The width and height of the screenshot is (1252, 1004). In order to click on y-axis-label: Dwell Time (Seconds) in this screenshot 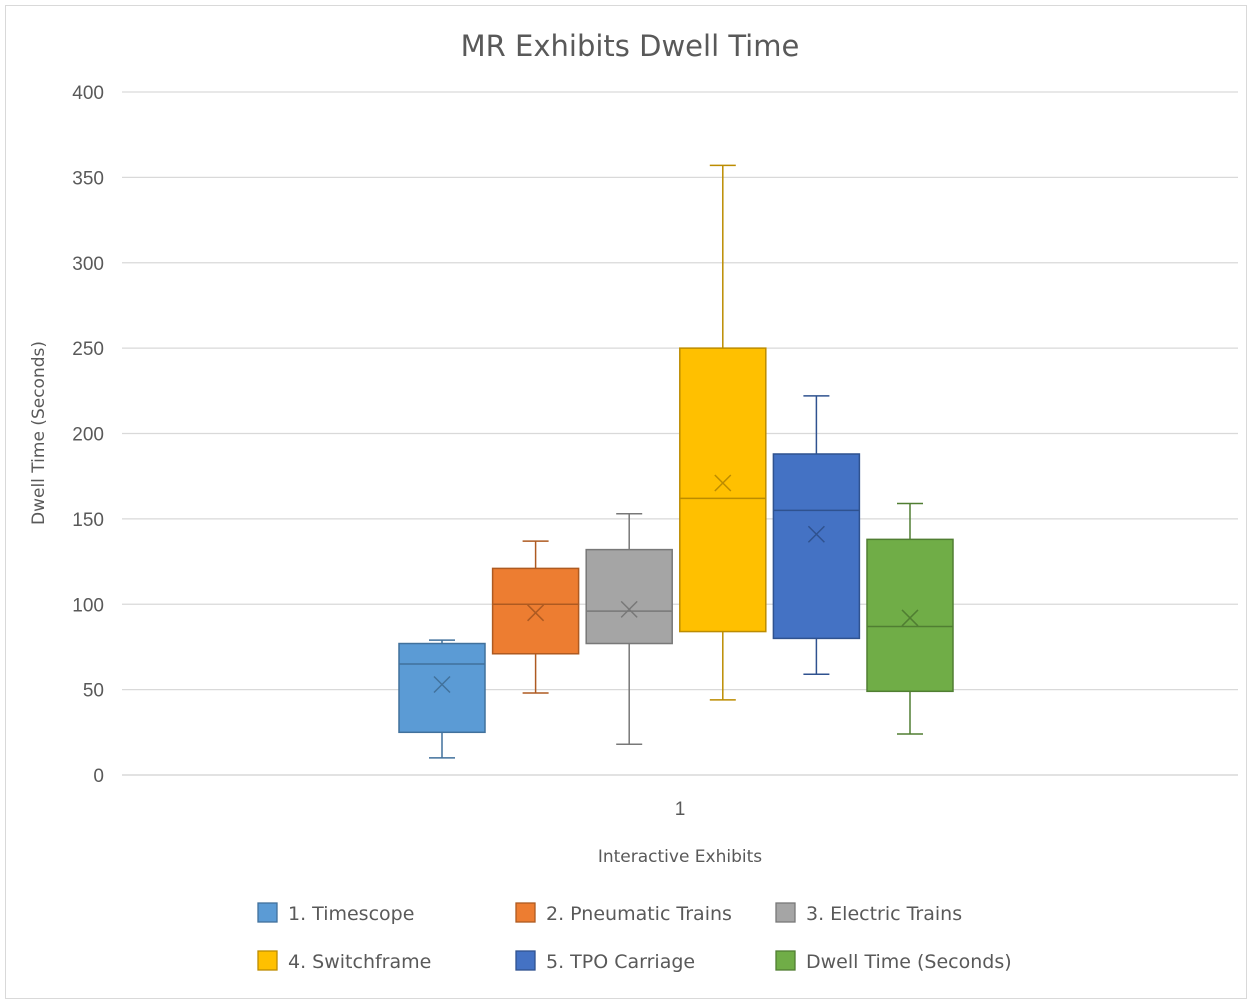, I will do `click(39, 433)`.